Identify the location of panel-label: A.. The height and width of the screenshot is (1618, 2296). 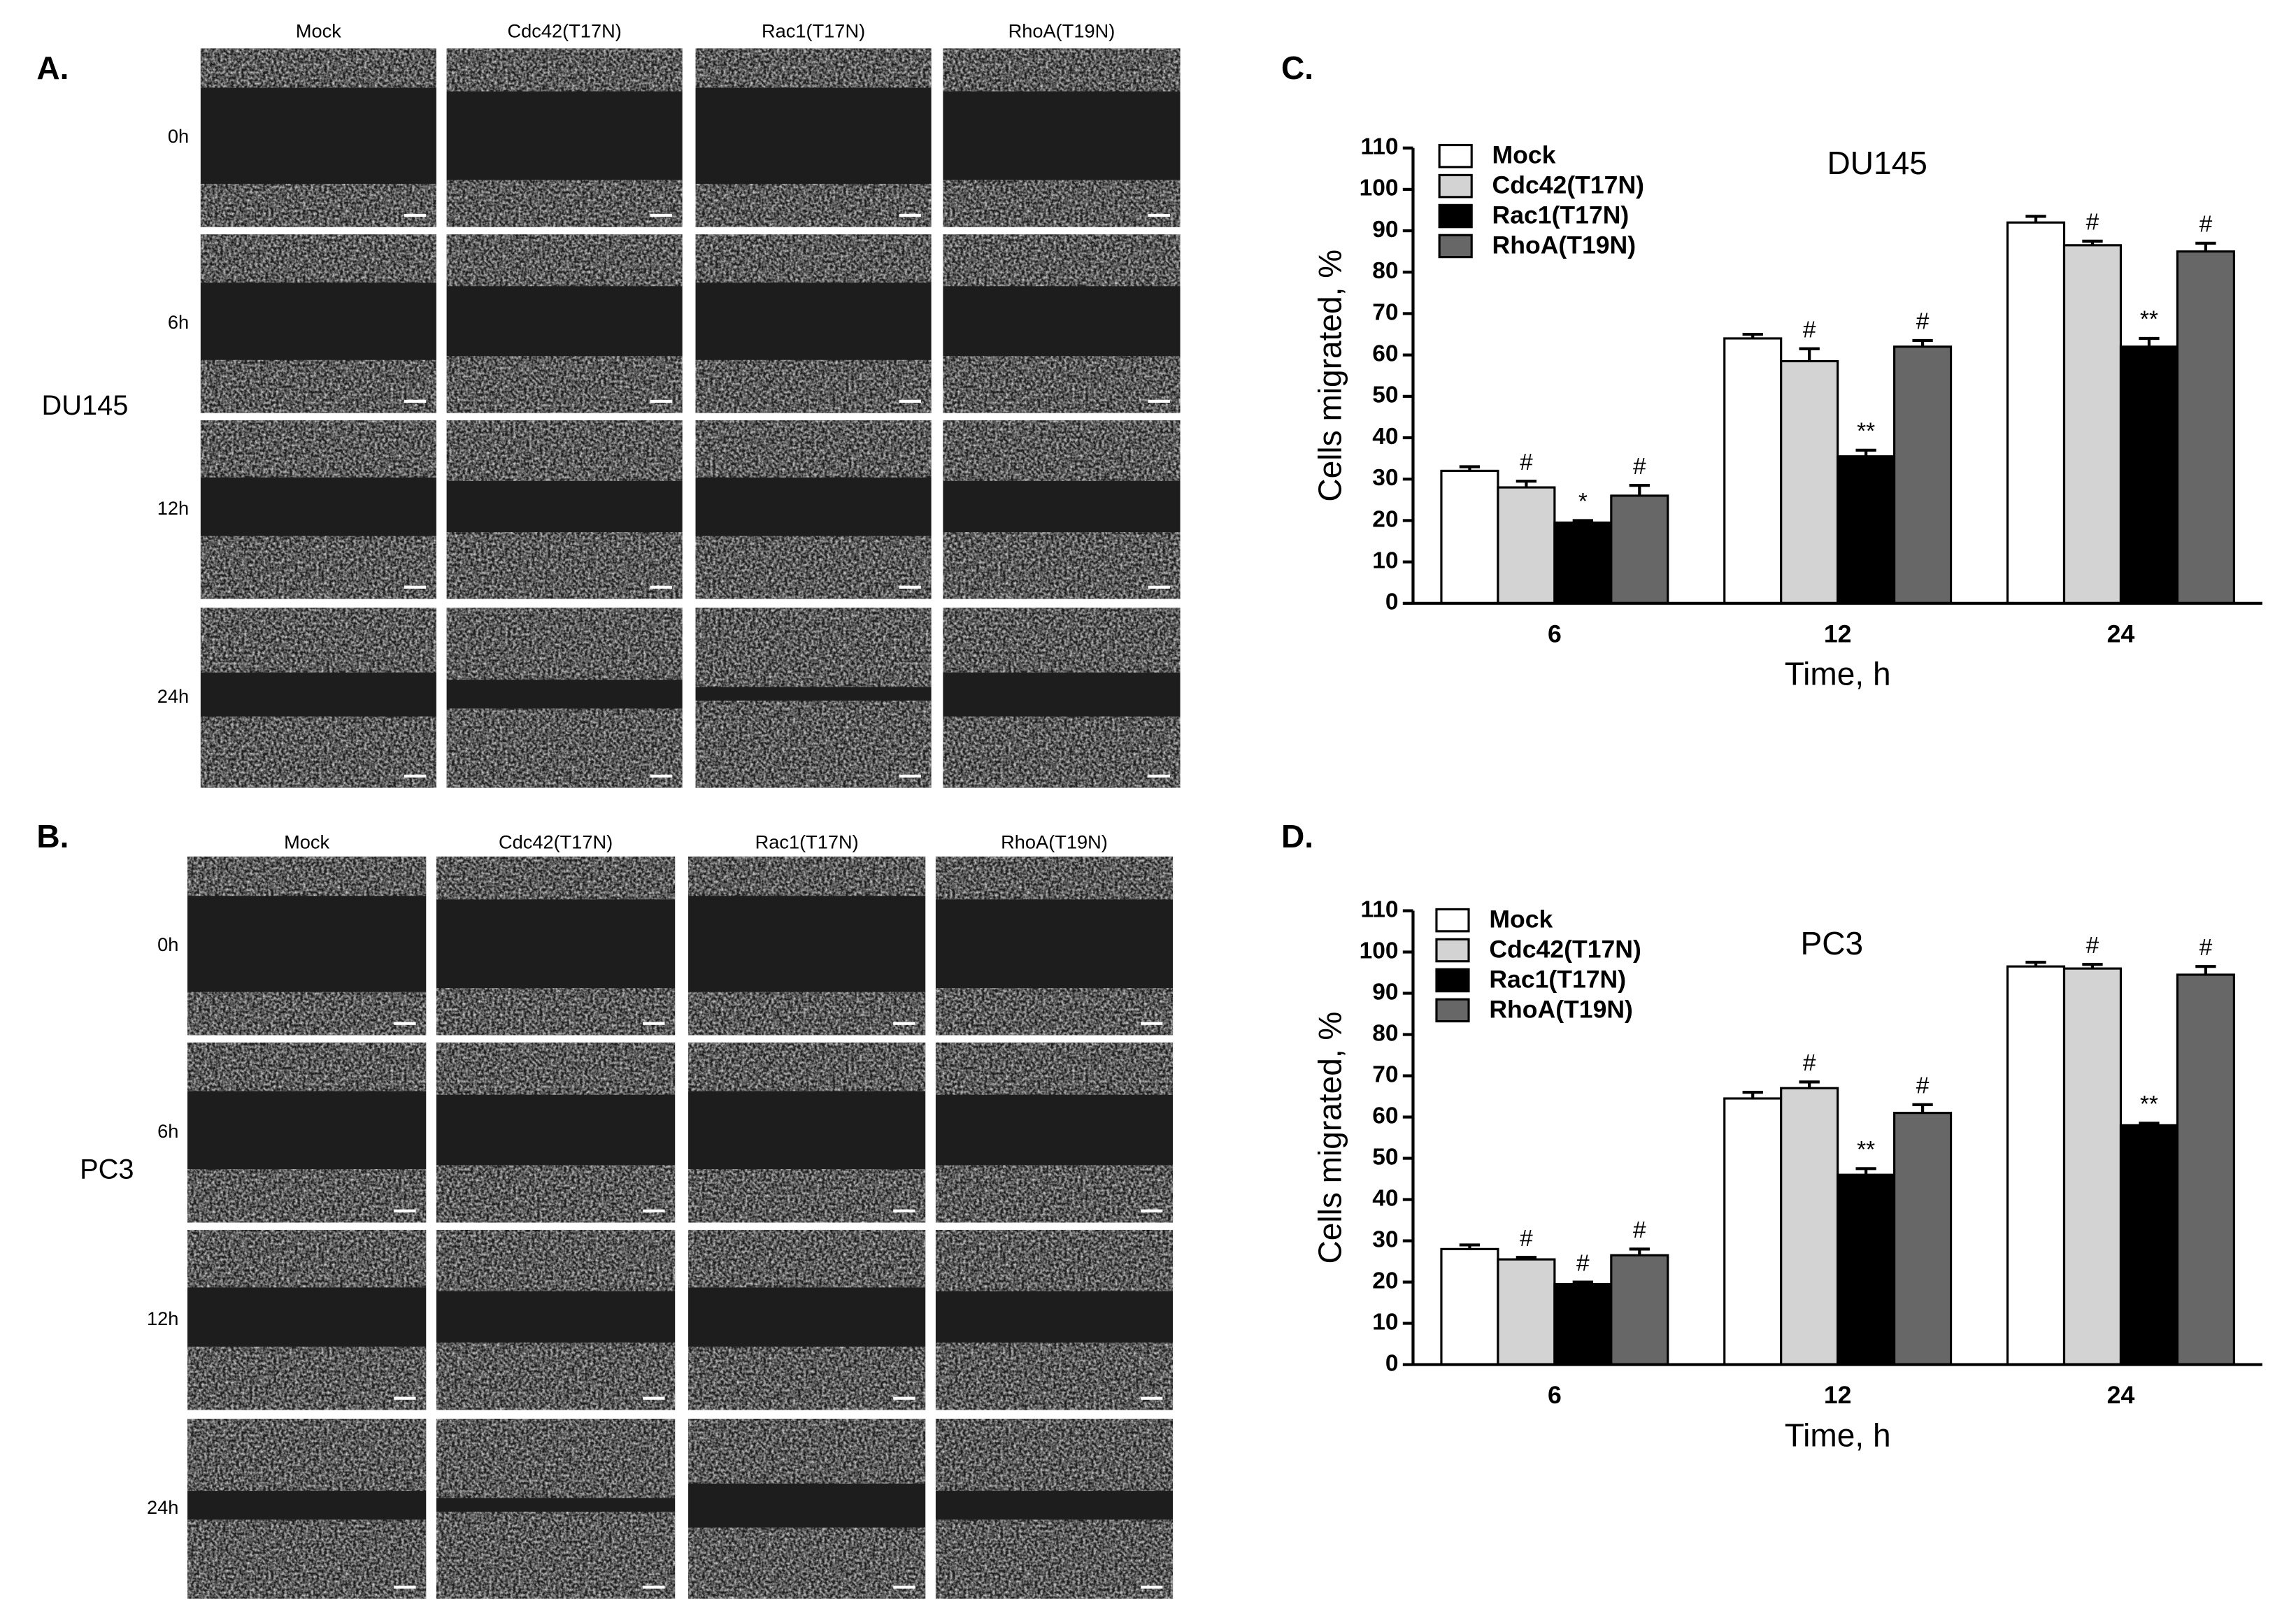
(53, 68).